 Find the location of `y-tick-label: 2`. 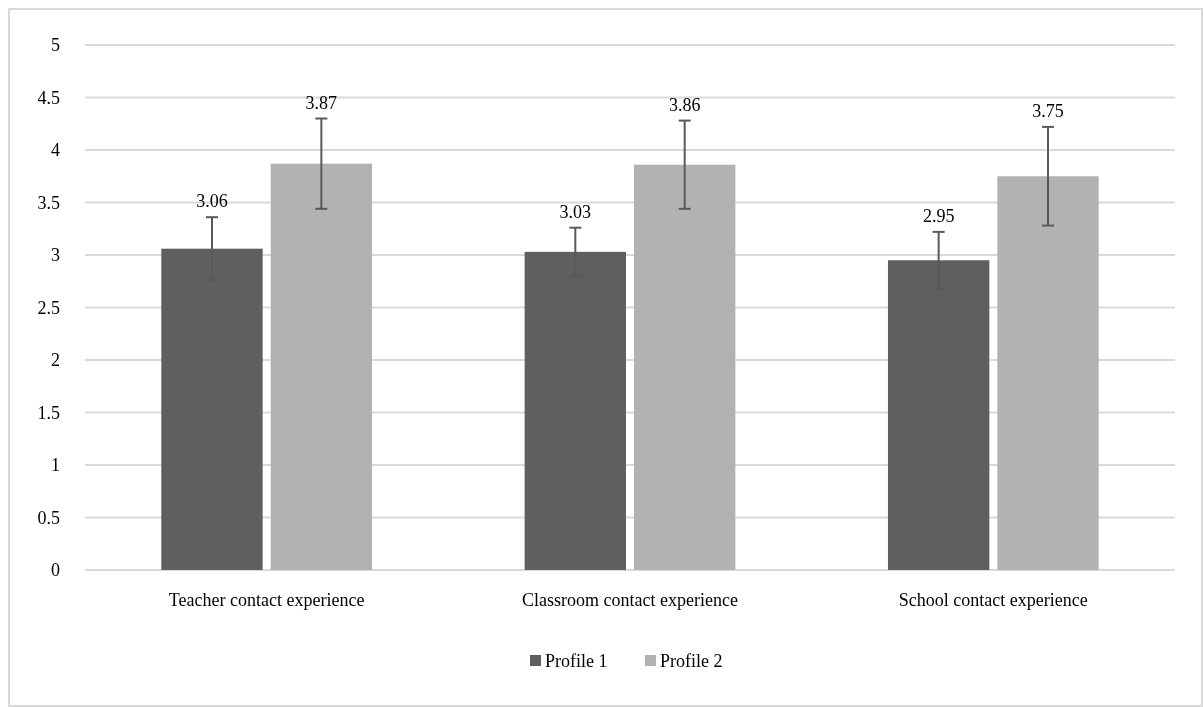

y-tick-label: 2 is located at coordinates (55, 360).